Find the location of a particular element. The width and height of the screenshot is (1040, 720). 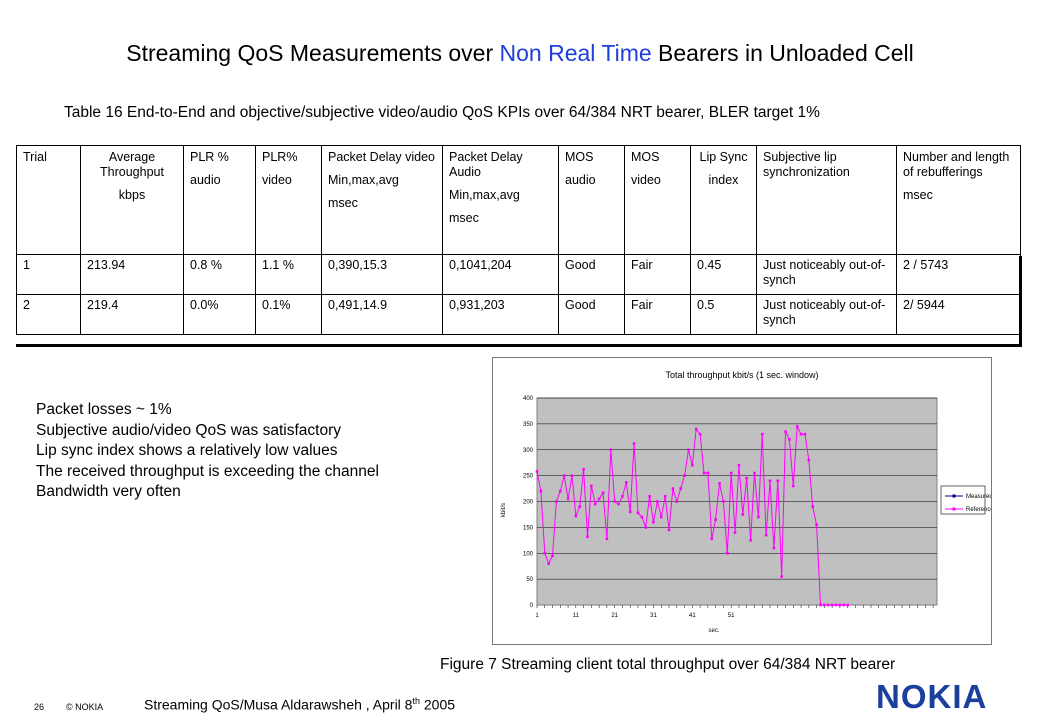

y-tick-label: 200 is located at coordinates (528, 503).